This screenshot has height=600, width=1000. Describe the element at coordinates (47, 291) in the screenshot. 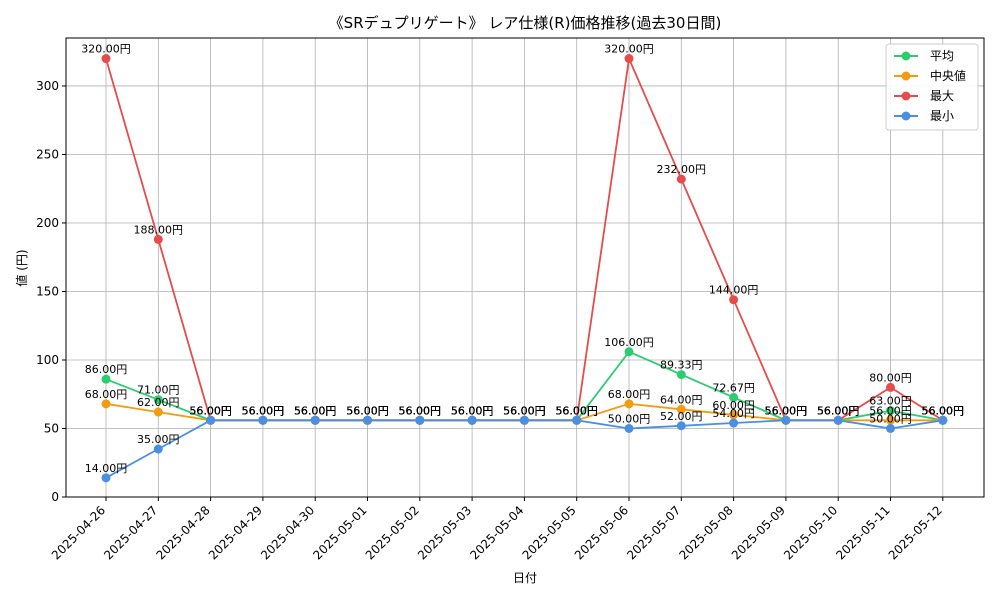

I see `y-tick-label: 150` at that location.